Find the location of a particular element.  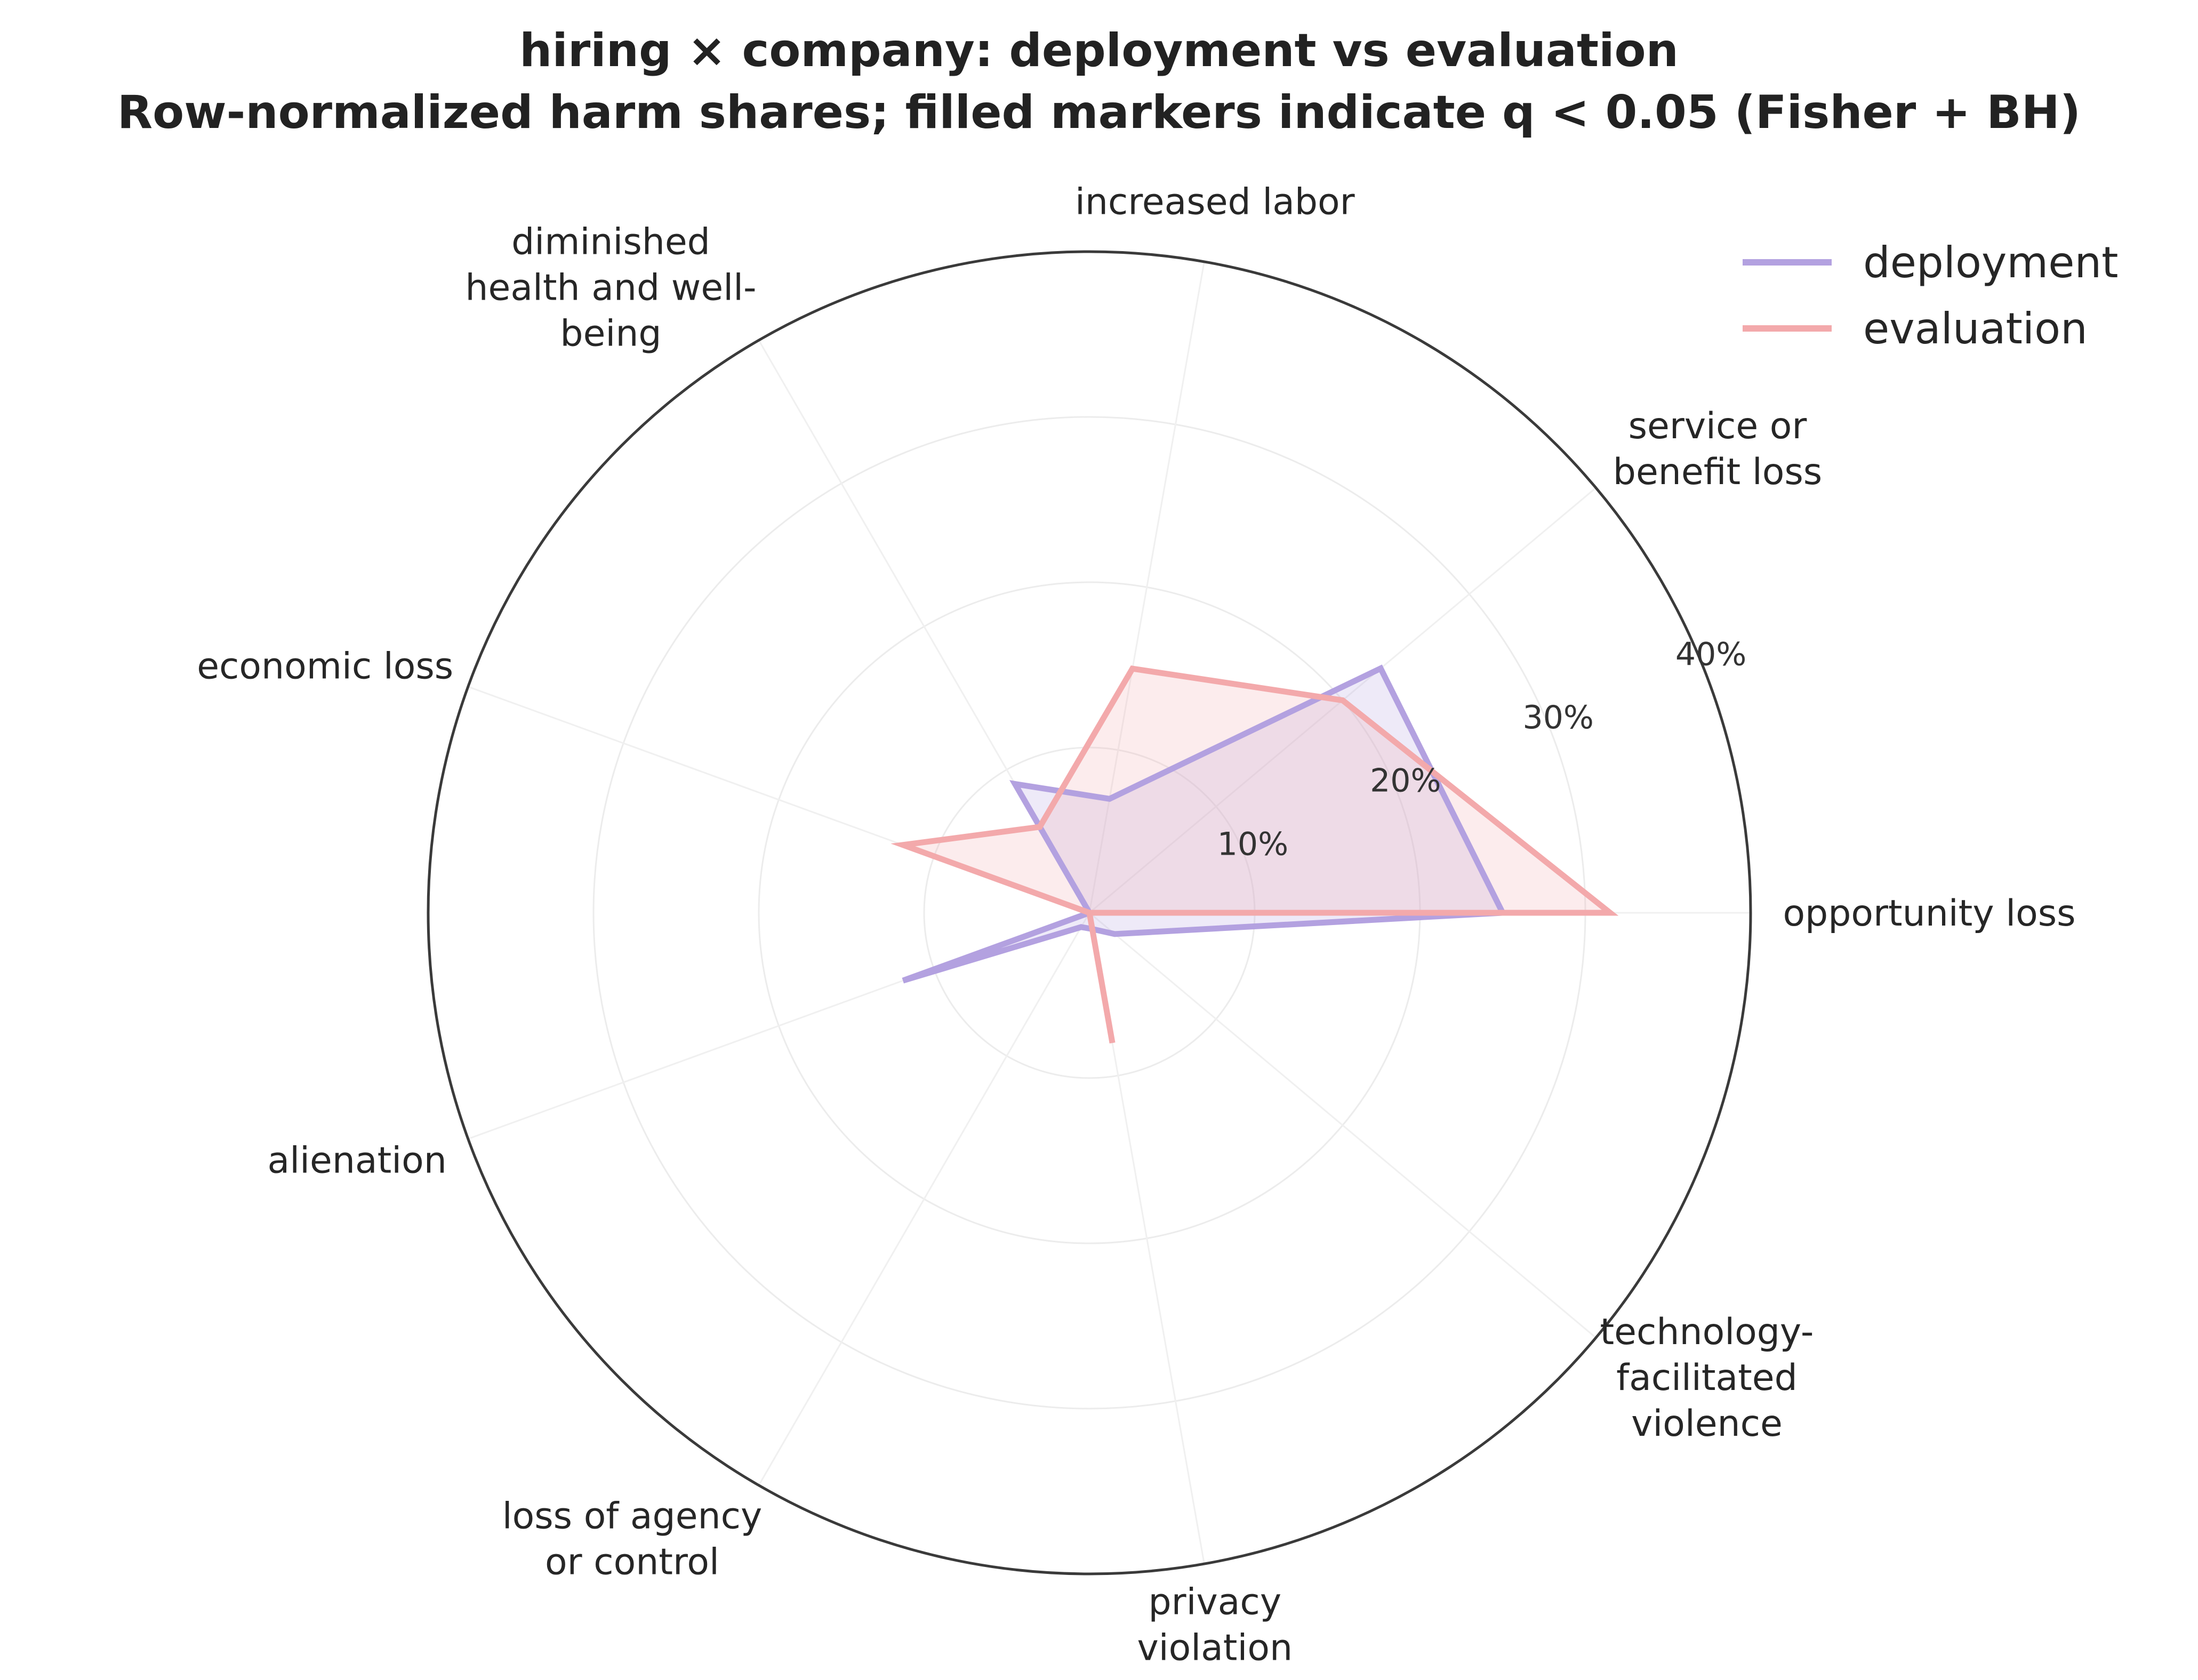

category-label-line: service or is located at coordinates (1718, 426).